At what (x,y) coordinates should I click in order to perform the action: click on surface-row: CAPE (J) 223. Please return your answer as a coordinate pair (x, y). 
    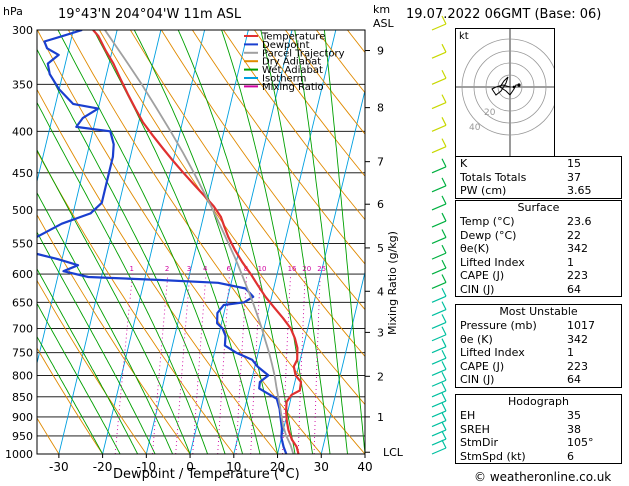
    Looking at the image, I should click on (524, 275).